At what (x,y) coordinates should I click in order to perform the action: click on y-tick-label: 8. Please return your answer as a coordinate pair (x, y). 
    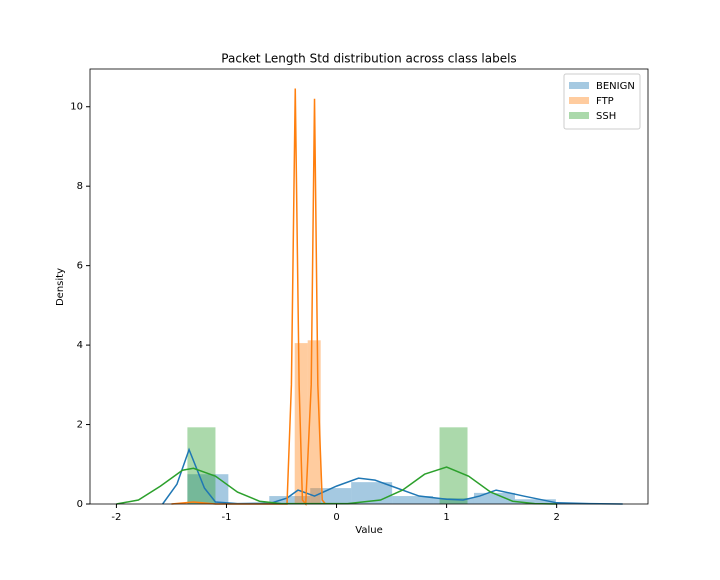
    Looking at the image, I should click on (80, 186).